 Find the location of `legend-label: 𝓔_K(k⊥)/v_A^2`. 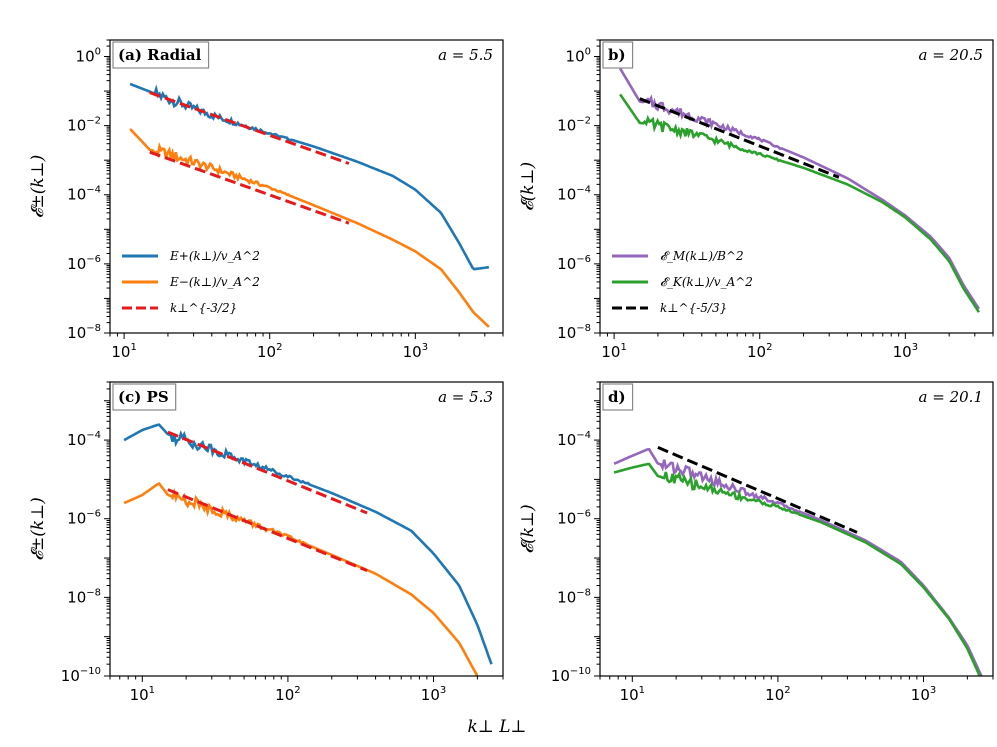

legend-label: 𝓔_K(k⊥)/v_A^2 is located at coordinates (706, 282).